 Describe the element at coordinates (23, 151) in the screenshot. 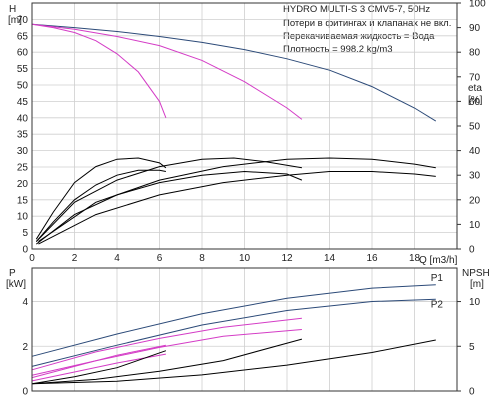

I see `top-ytick-label: 30` at that location.